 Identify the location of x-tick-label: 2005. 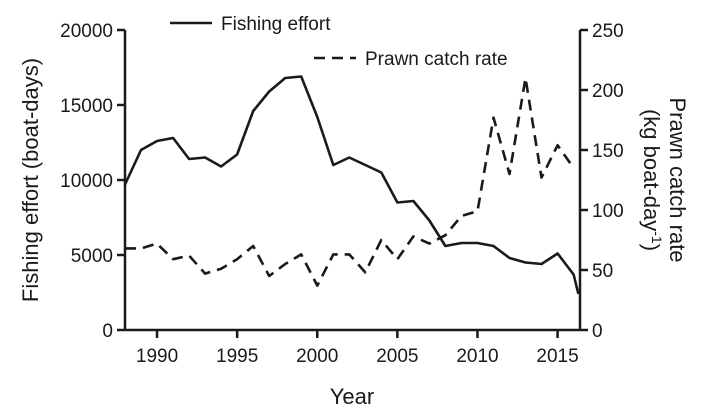
(397, 356).